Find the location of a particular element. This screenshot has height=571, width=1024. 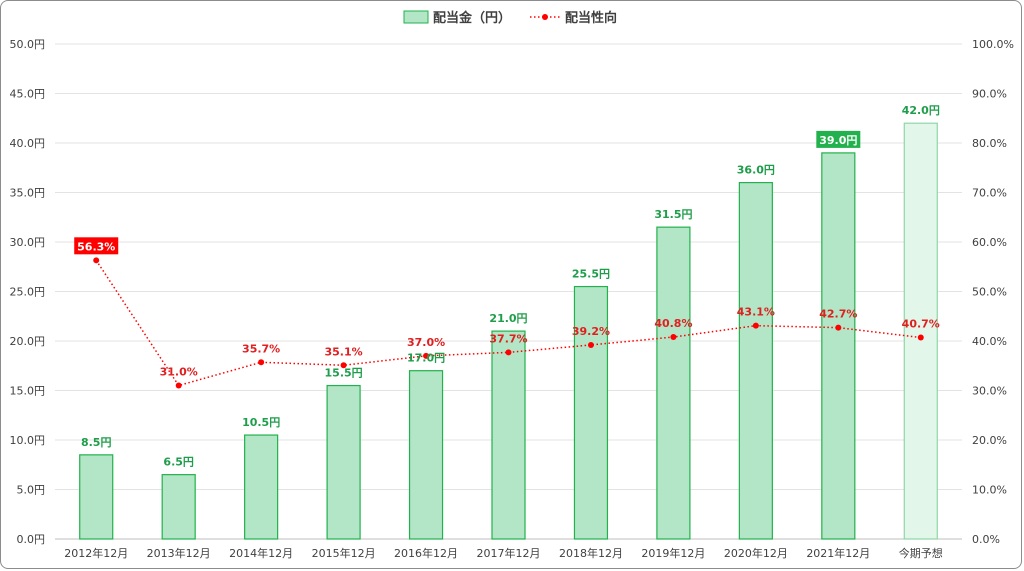

payout-ratio-value-label: 42.7% is located at coordinates (838, 314).